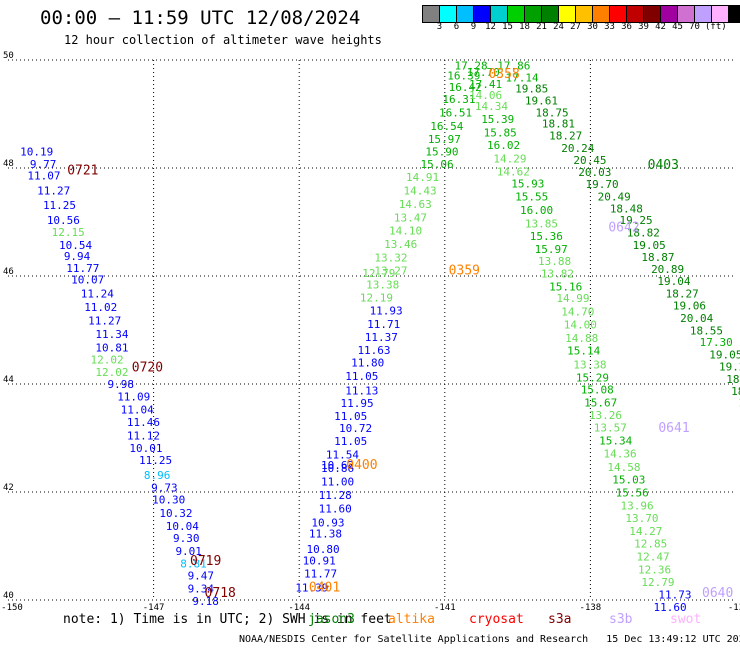 The height and width of the screenshot is (650, 740). What do you see at coordinates (615, 440) in the screenshot?
I see `wave-height-value: 15.34` at bounding box center [615, 440].